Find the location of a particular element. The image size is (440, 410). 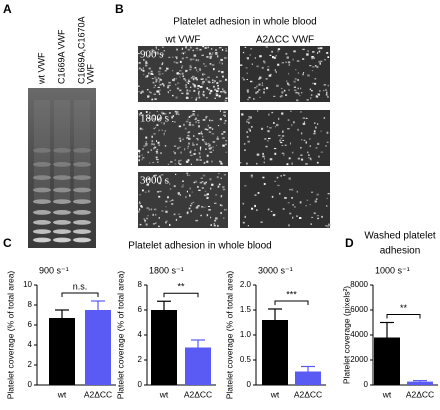

significance-label: *** is located at coordinates (291, 294).